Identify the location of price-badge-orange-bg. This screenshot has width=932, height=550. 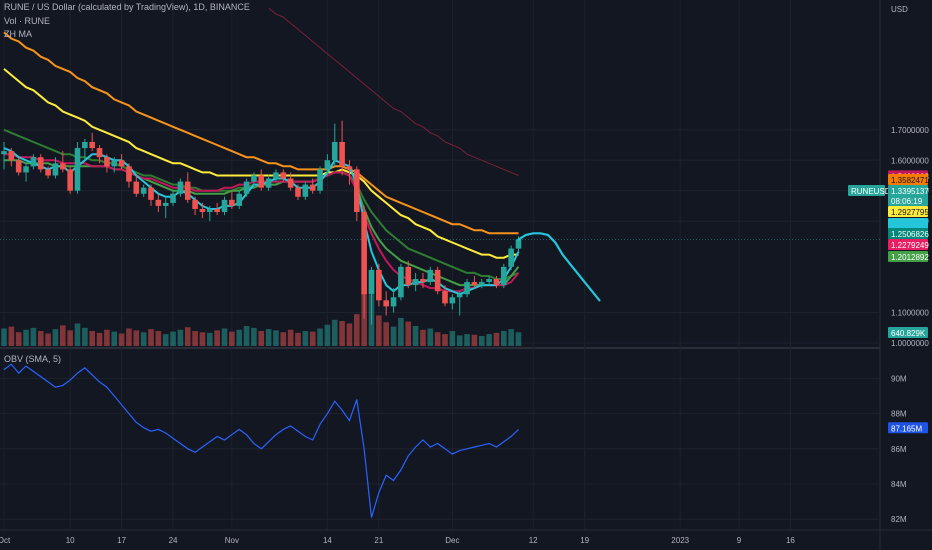
(908, 179).